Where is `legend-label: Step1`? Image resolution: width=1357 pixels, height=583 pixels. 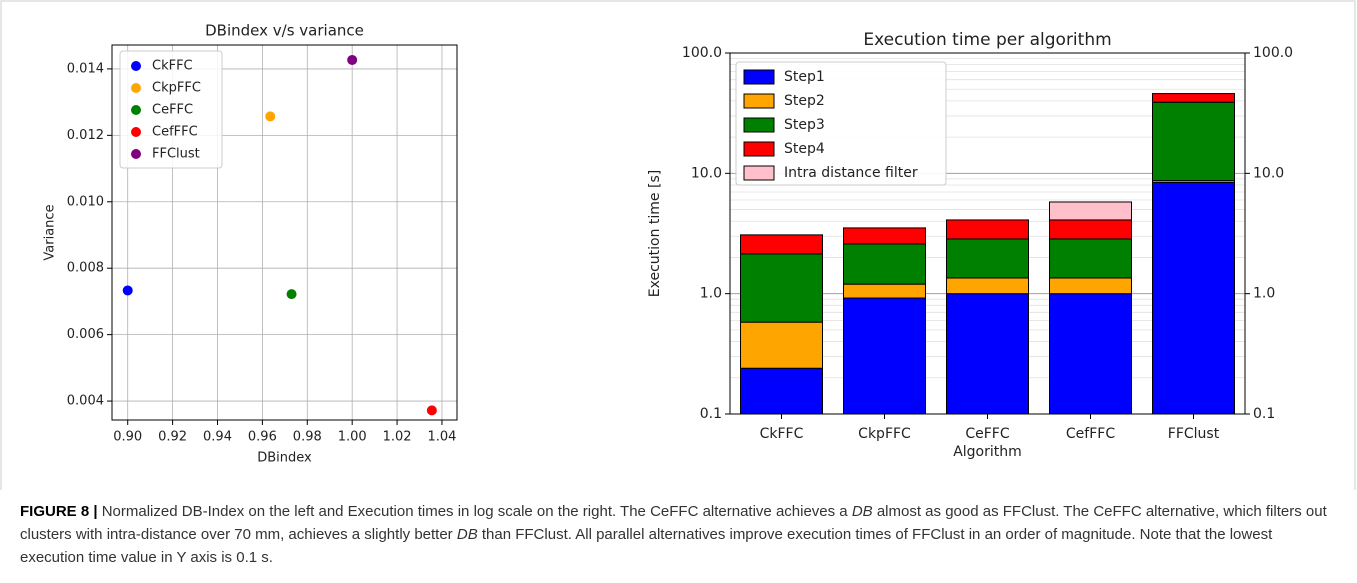 legend-label: Step1 is located at coordinates (804, 77).